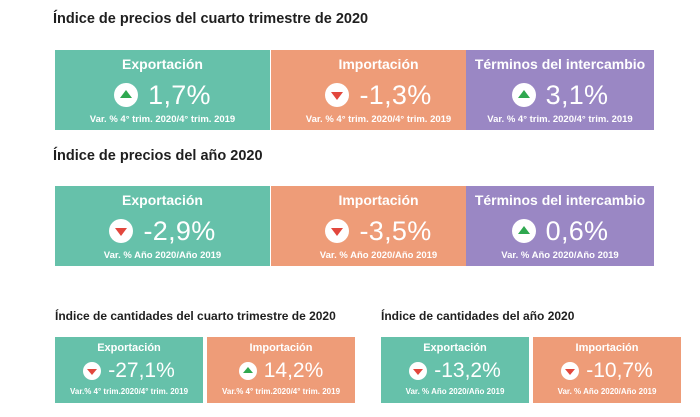 This screenshot has height=417, width=700. I want to click on card-value-row: 3,1%, so click(560, 95).